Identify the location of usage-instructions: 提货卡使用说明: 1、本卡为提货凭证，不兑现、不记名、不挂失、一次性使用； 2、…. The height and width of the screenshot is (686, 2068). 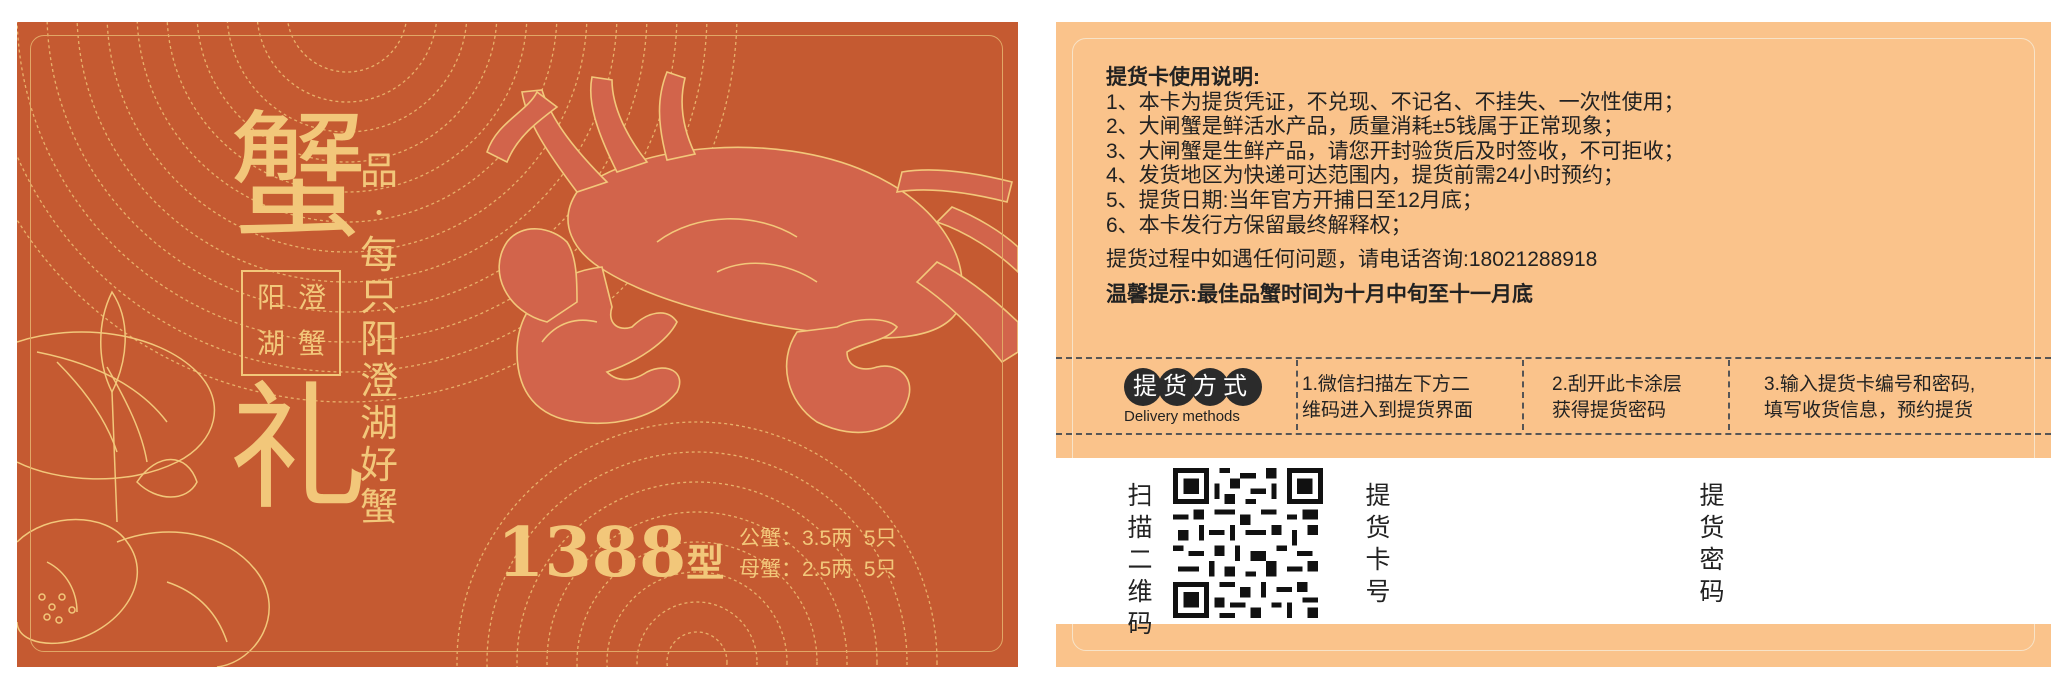
(1395, 186).